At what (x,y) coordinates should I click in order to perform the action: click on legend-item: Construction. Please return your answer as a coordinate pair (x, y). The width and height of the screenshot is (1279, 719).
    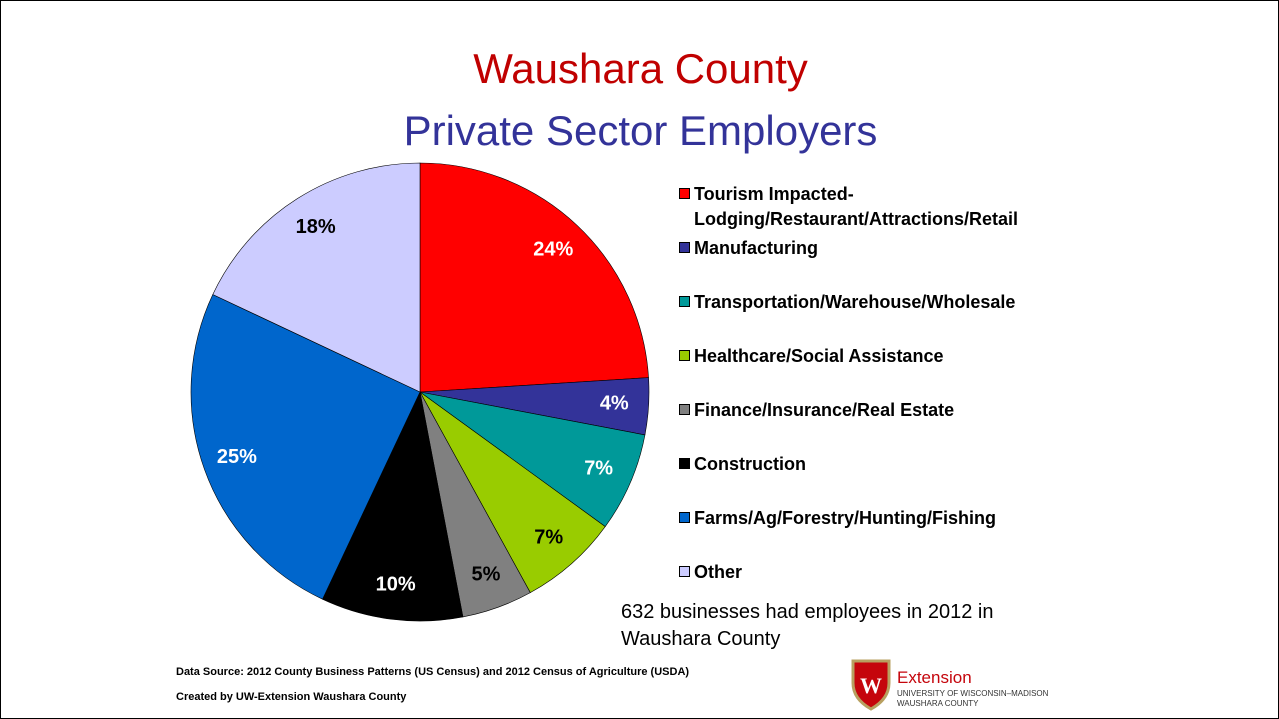
    Looking at the image, I should click on (894, 464).